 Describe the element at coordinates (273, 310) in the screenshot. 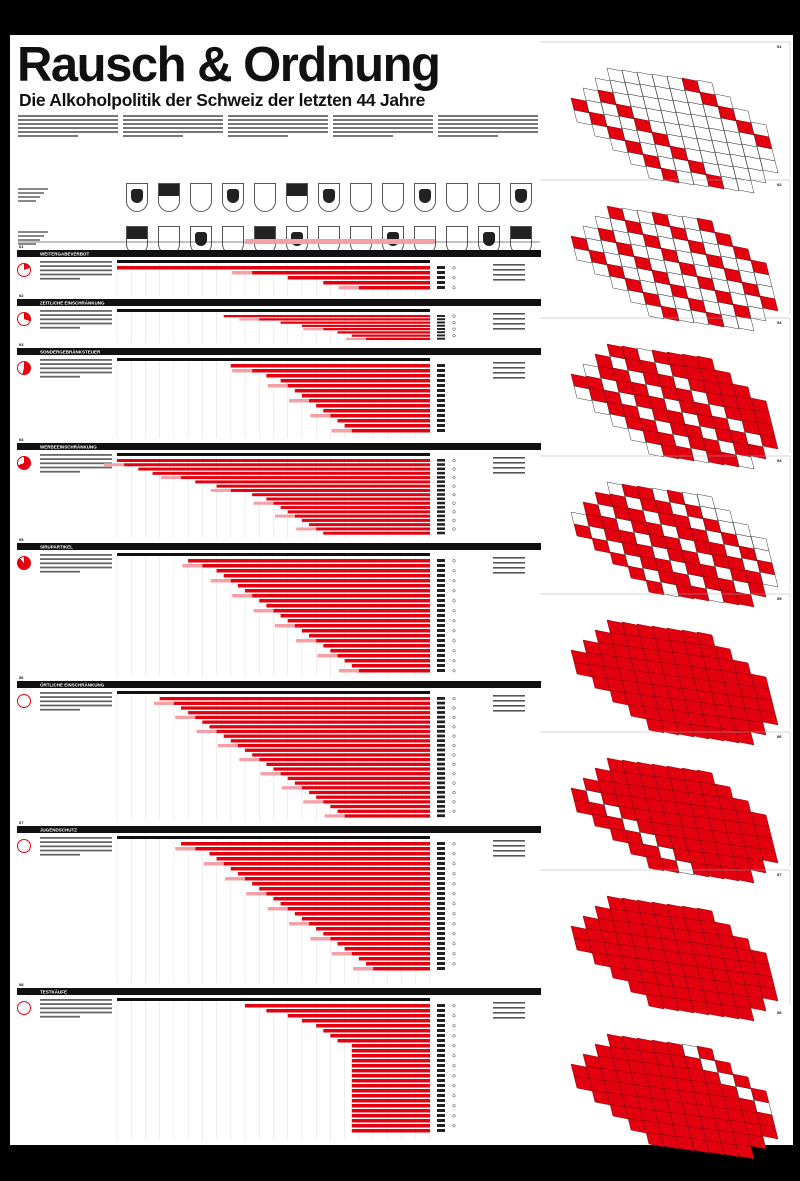

I see `year-axis-bar` at that location.